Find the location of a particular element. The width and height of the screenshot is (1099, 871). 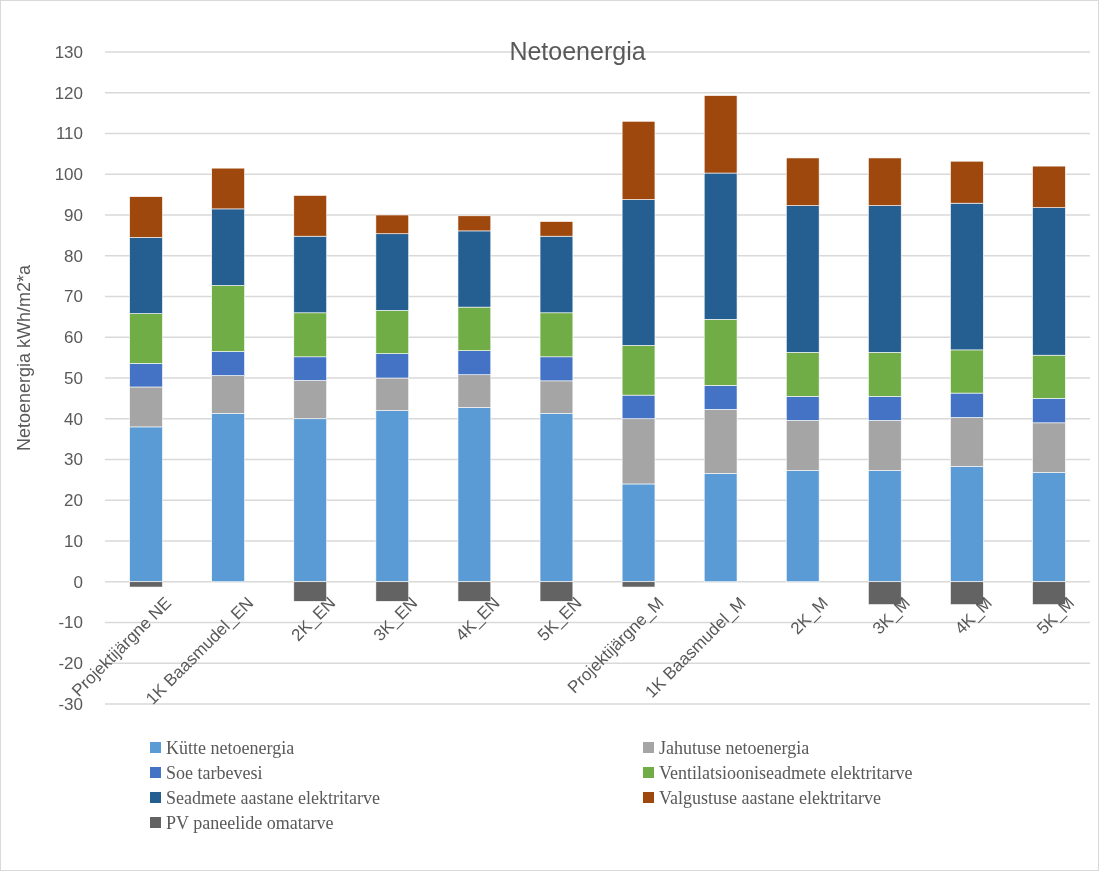

y-tick-label: 80 is located at coordinates (73, 256).